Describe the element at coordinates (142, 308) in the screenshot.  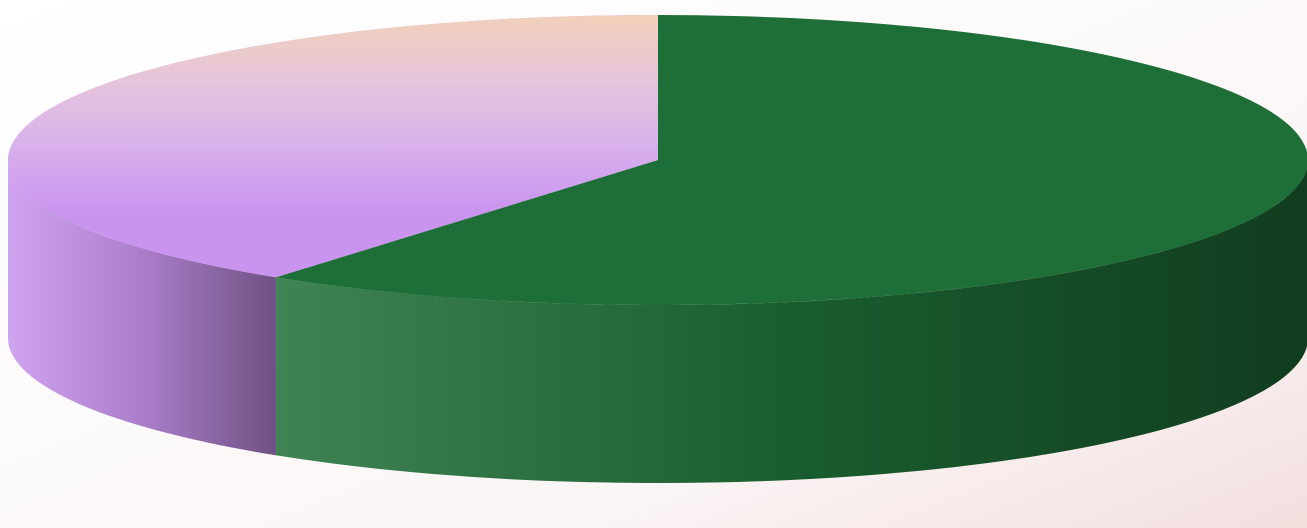
I see `side-shade` at that location.